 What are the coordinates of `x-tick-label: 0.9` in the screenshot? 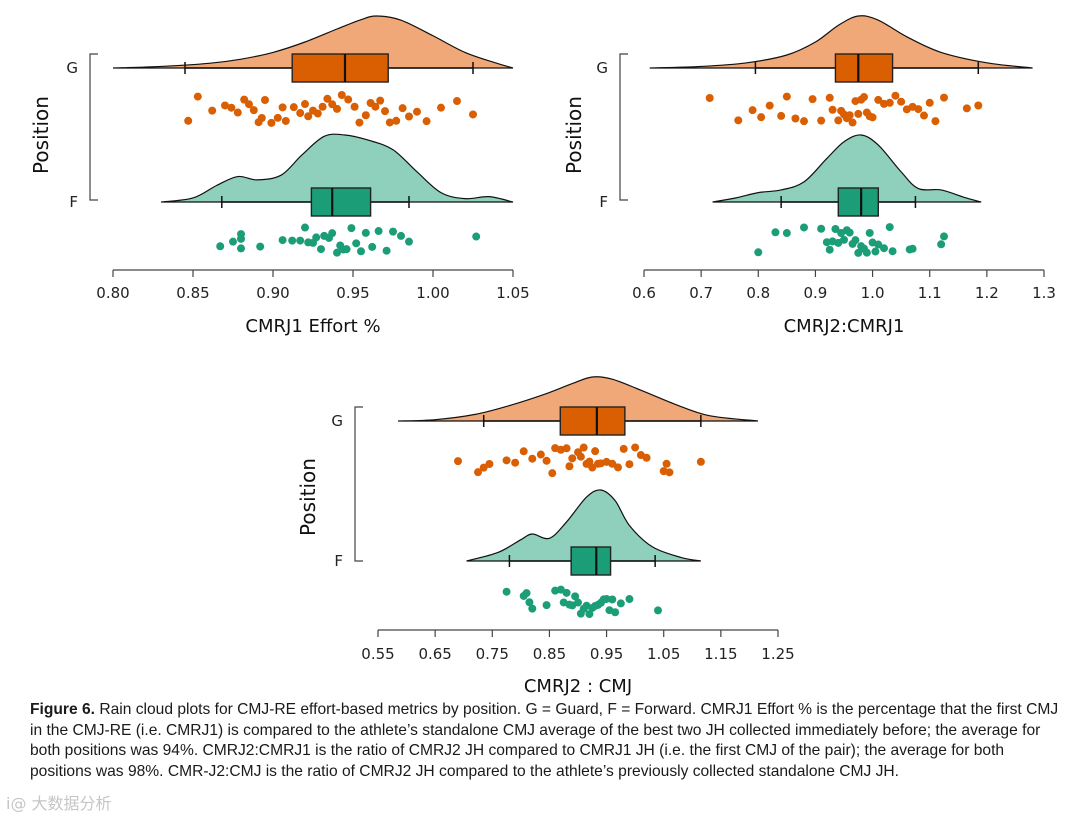 It's located at (815, 293).